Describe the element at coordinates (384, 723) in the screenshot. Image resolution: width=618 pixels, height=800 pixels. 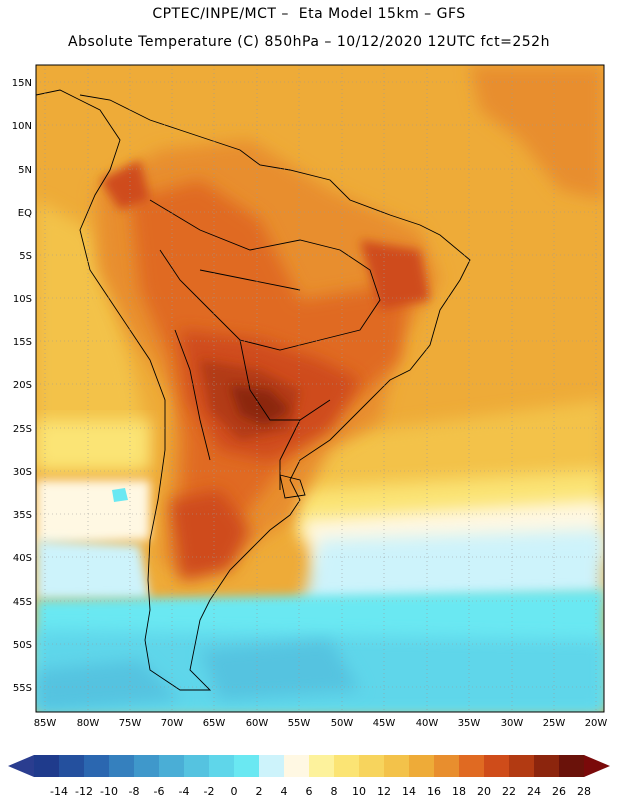
I see `lon-label: 45W` at that location.